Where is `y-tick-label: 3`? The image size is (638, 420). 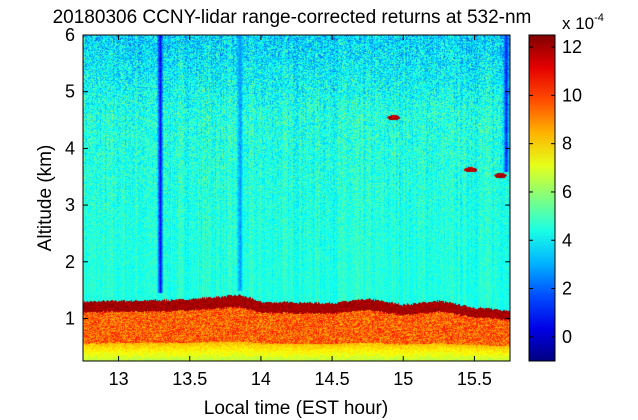
y-tick-label: 3 is located at coordinates (70, 205).